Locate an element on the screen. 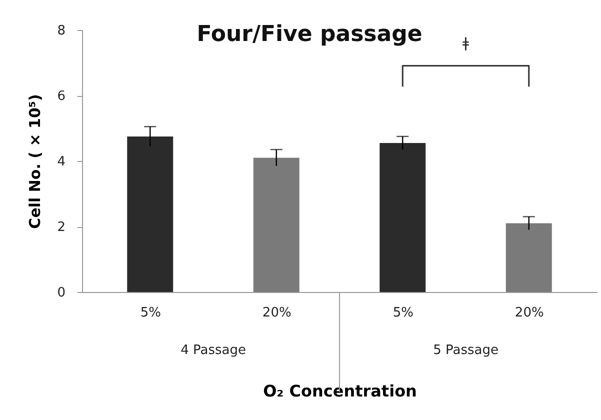 The width and height of the screenshot is (601, 420). y-tick-label: 8 is located at coordinates (61, 31).